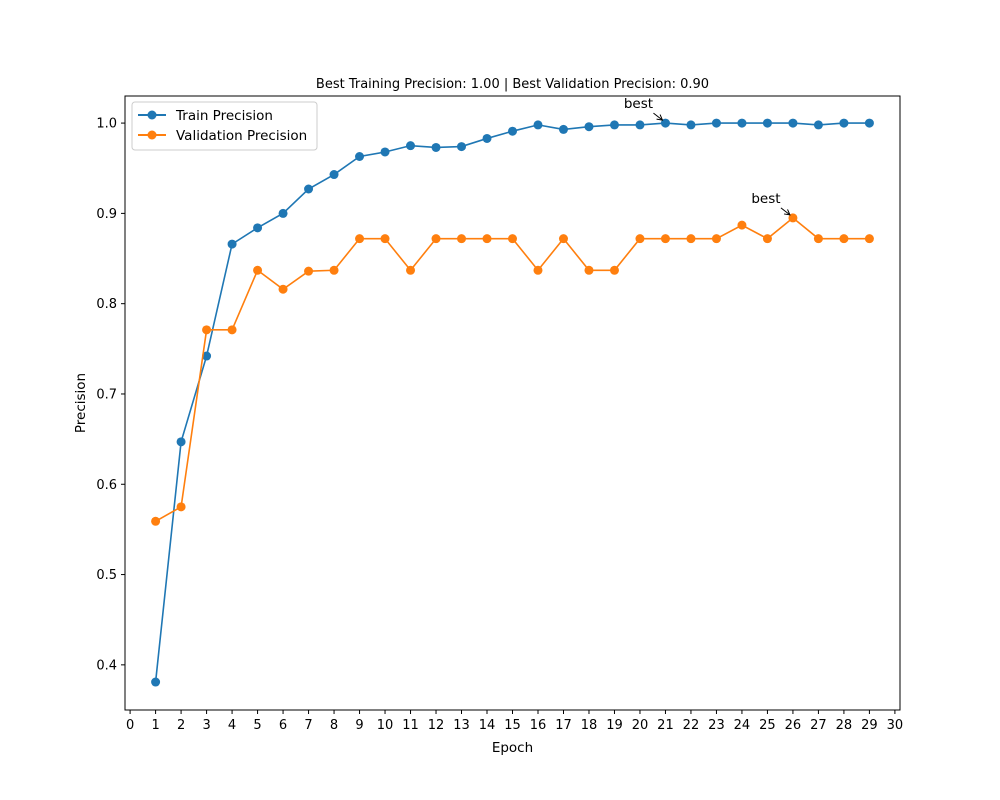 The image size is (1000, 800). What do you see at coordinates (106, 665) in the screenshot?
I see `y-tick-label: 0.4` at bounding box center [106, 665].